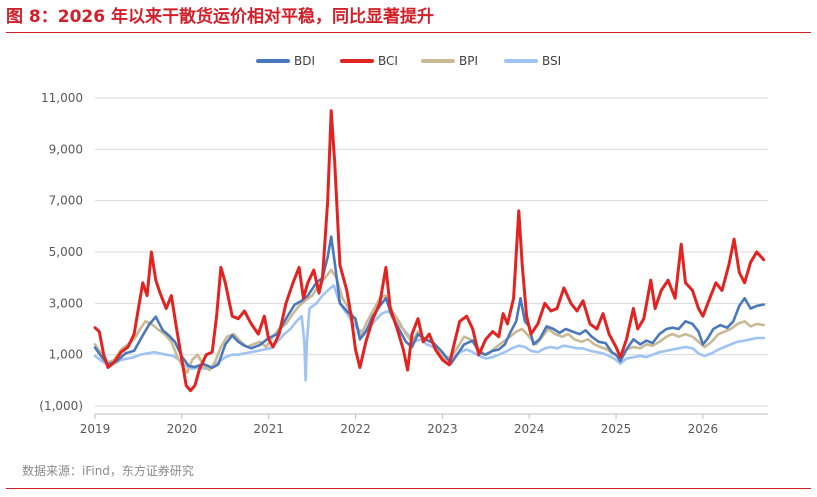  I want to click on y-tick-label: 1,000, so click(66, 355).